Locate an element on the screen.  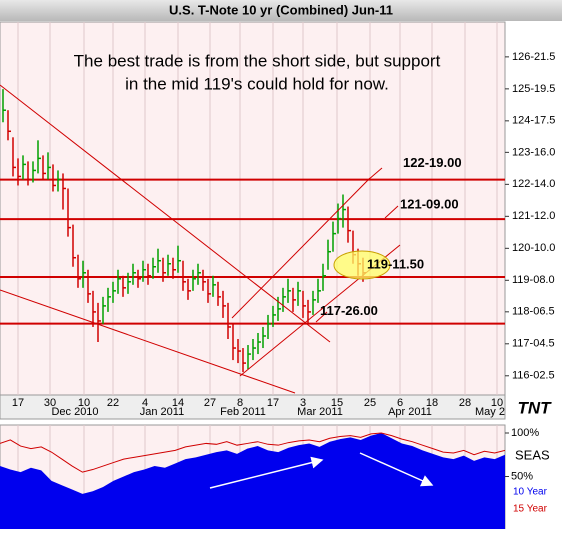
x-month-label: Dec 2010 is located at coordinates (74, 412).